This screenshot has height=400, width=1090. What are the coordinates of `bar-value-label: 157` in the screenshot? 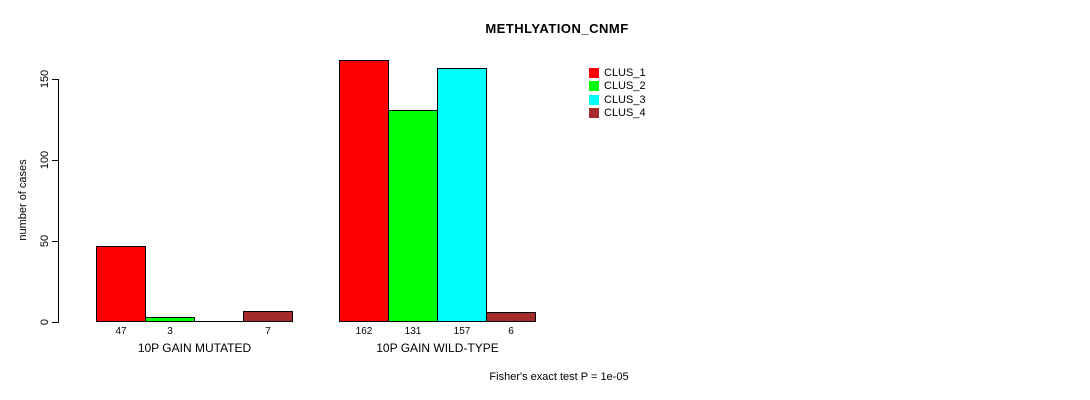 It's located at (462, 331).